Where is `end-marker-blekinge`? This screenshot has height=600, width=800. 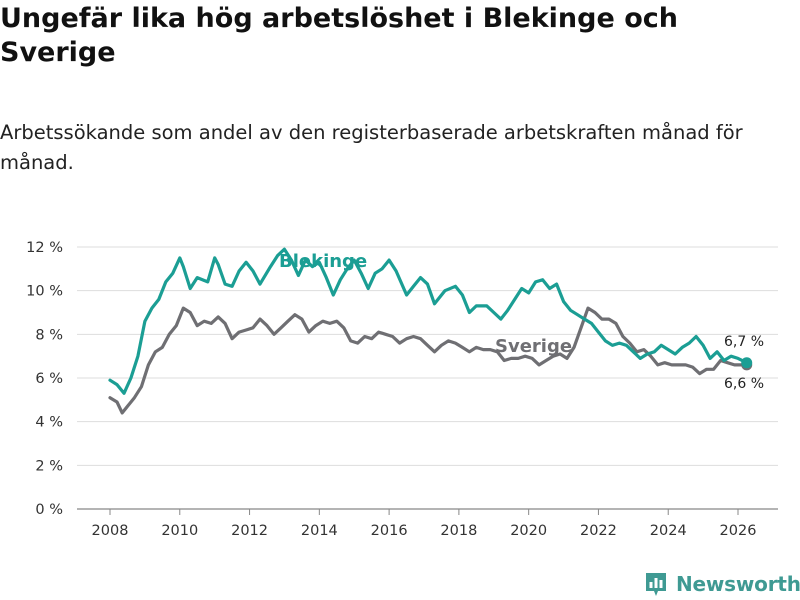
end-marker-blekinge is located at coordinates (747, 363).